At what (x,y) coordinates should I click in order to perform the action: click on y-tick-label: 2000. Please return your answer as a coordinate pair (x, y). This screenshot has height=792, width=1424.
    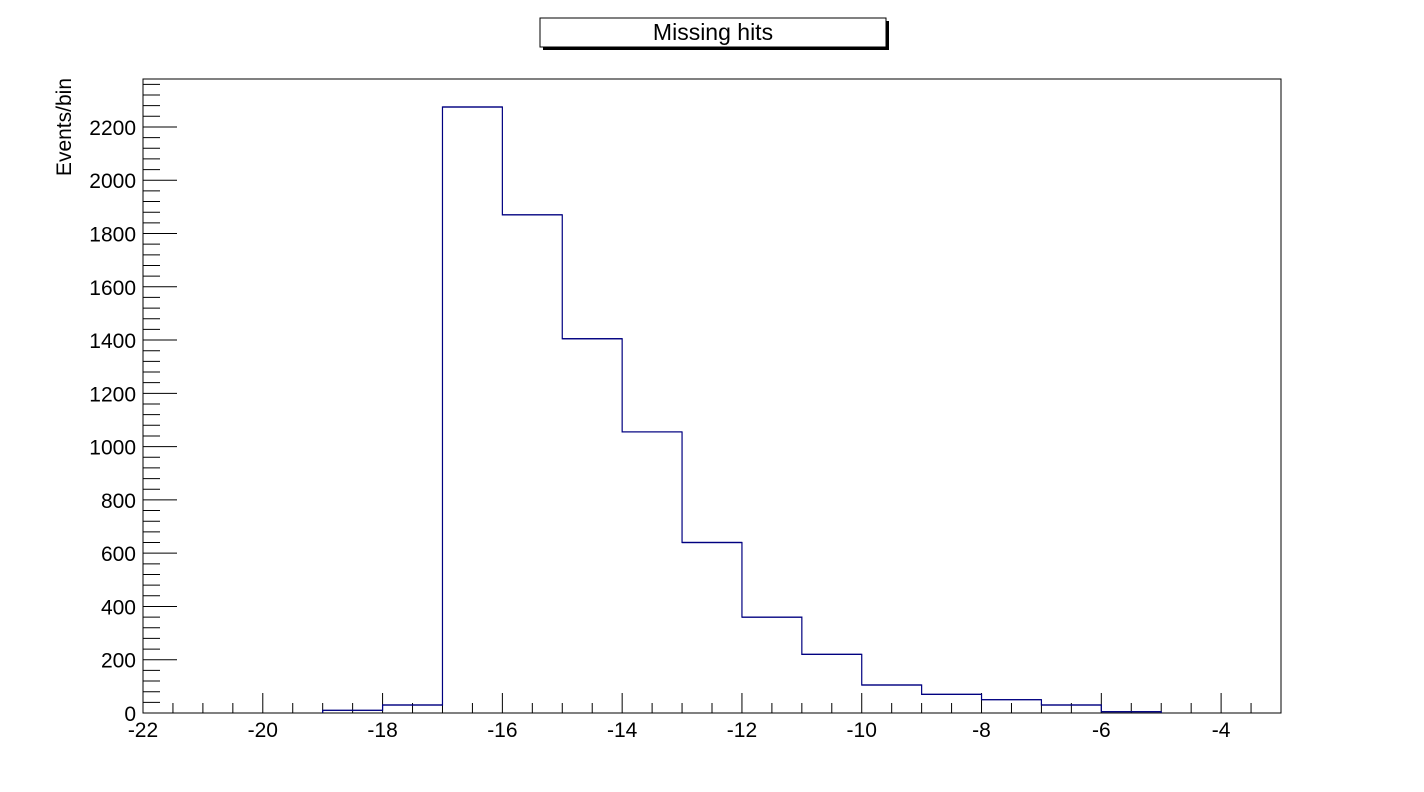
    Looking at the image, I should click on (112, 181).